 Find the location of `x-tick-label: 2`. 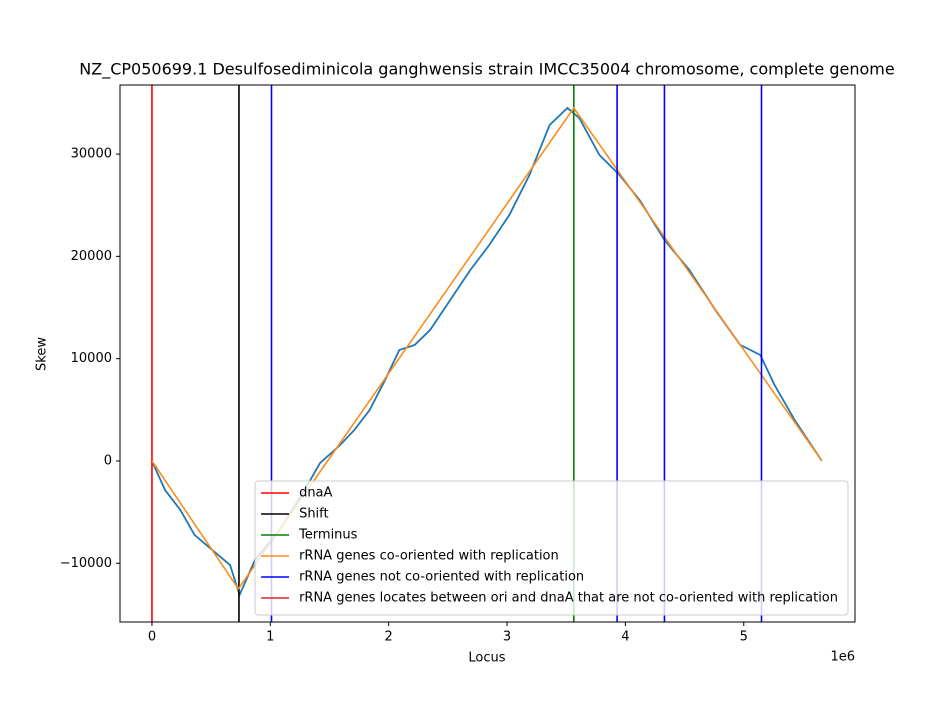

x-tick-label: 2 is located at coordinates (389, 637).